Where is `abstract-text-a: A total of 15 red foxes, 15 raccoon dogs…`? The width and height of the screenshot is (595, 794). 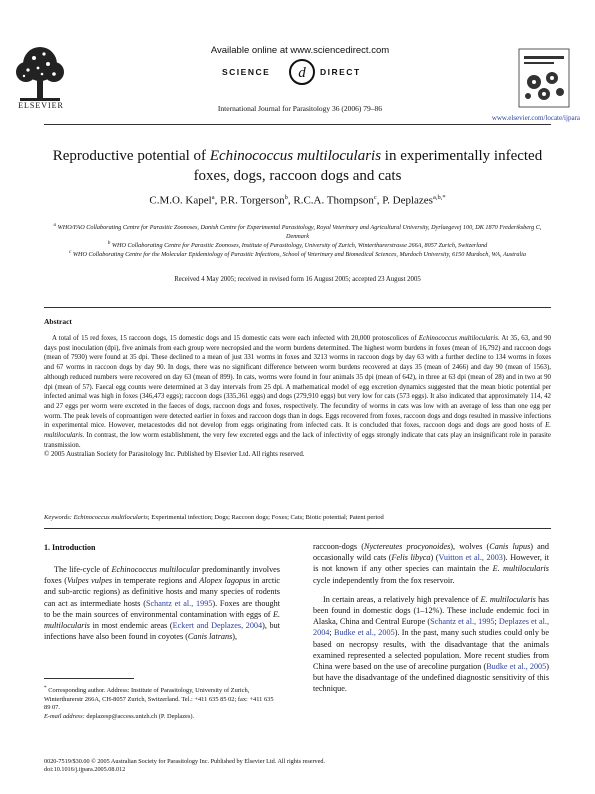
abstract-text-a: A total of 15 red foxes, 15 raccoon dogs… is located at coordinates (235, 338).